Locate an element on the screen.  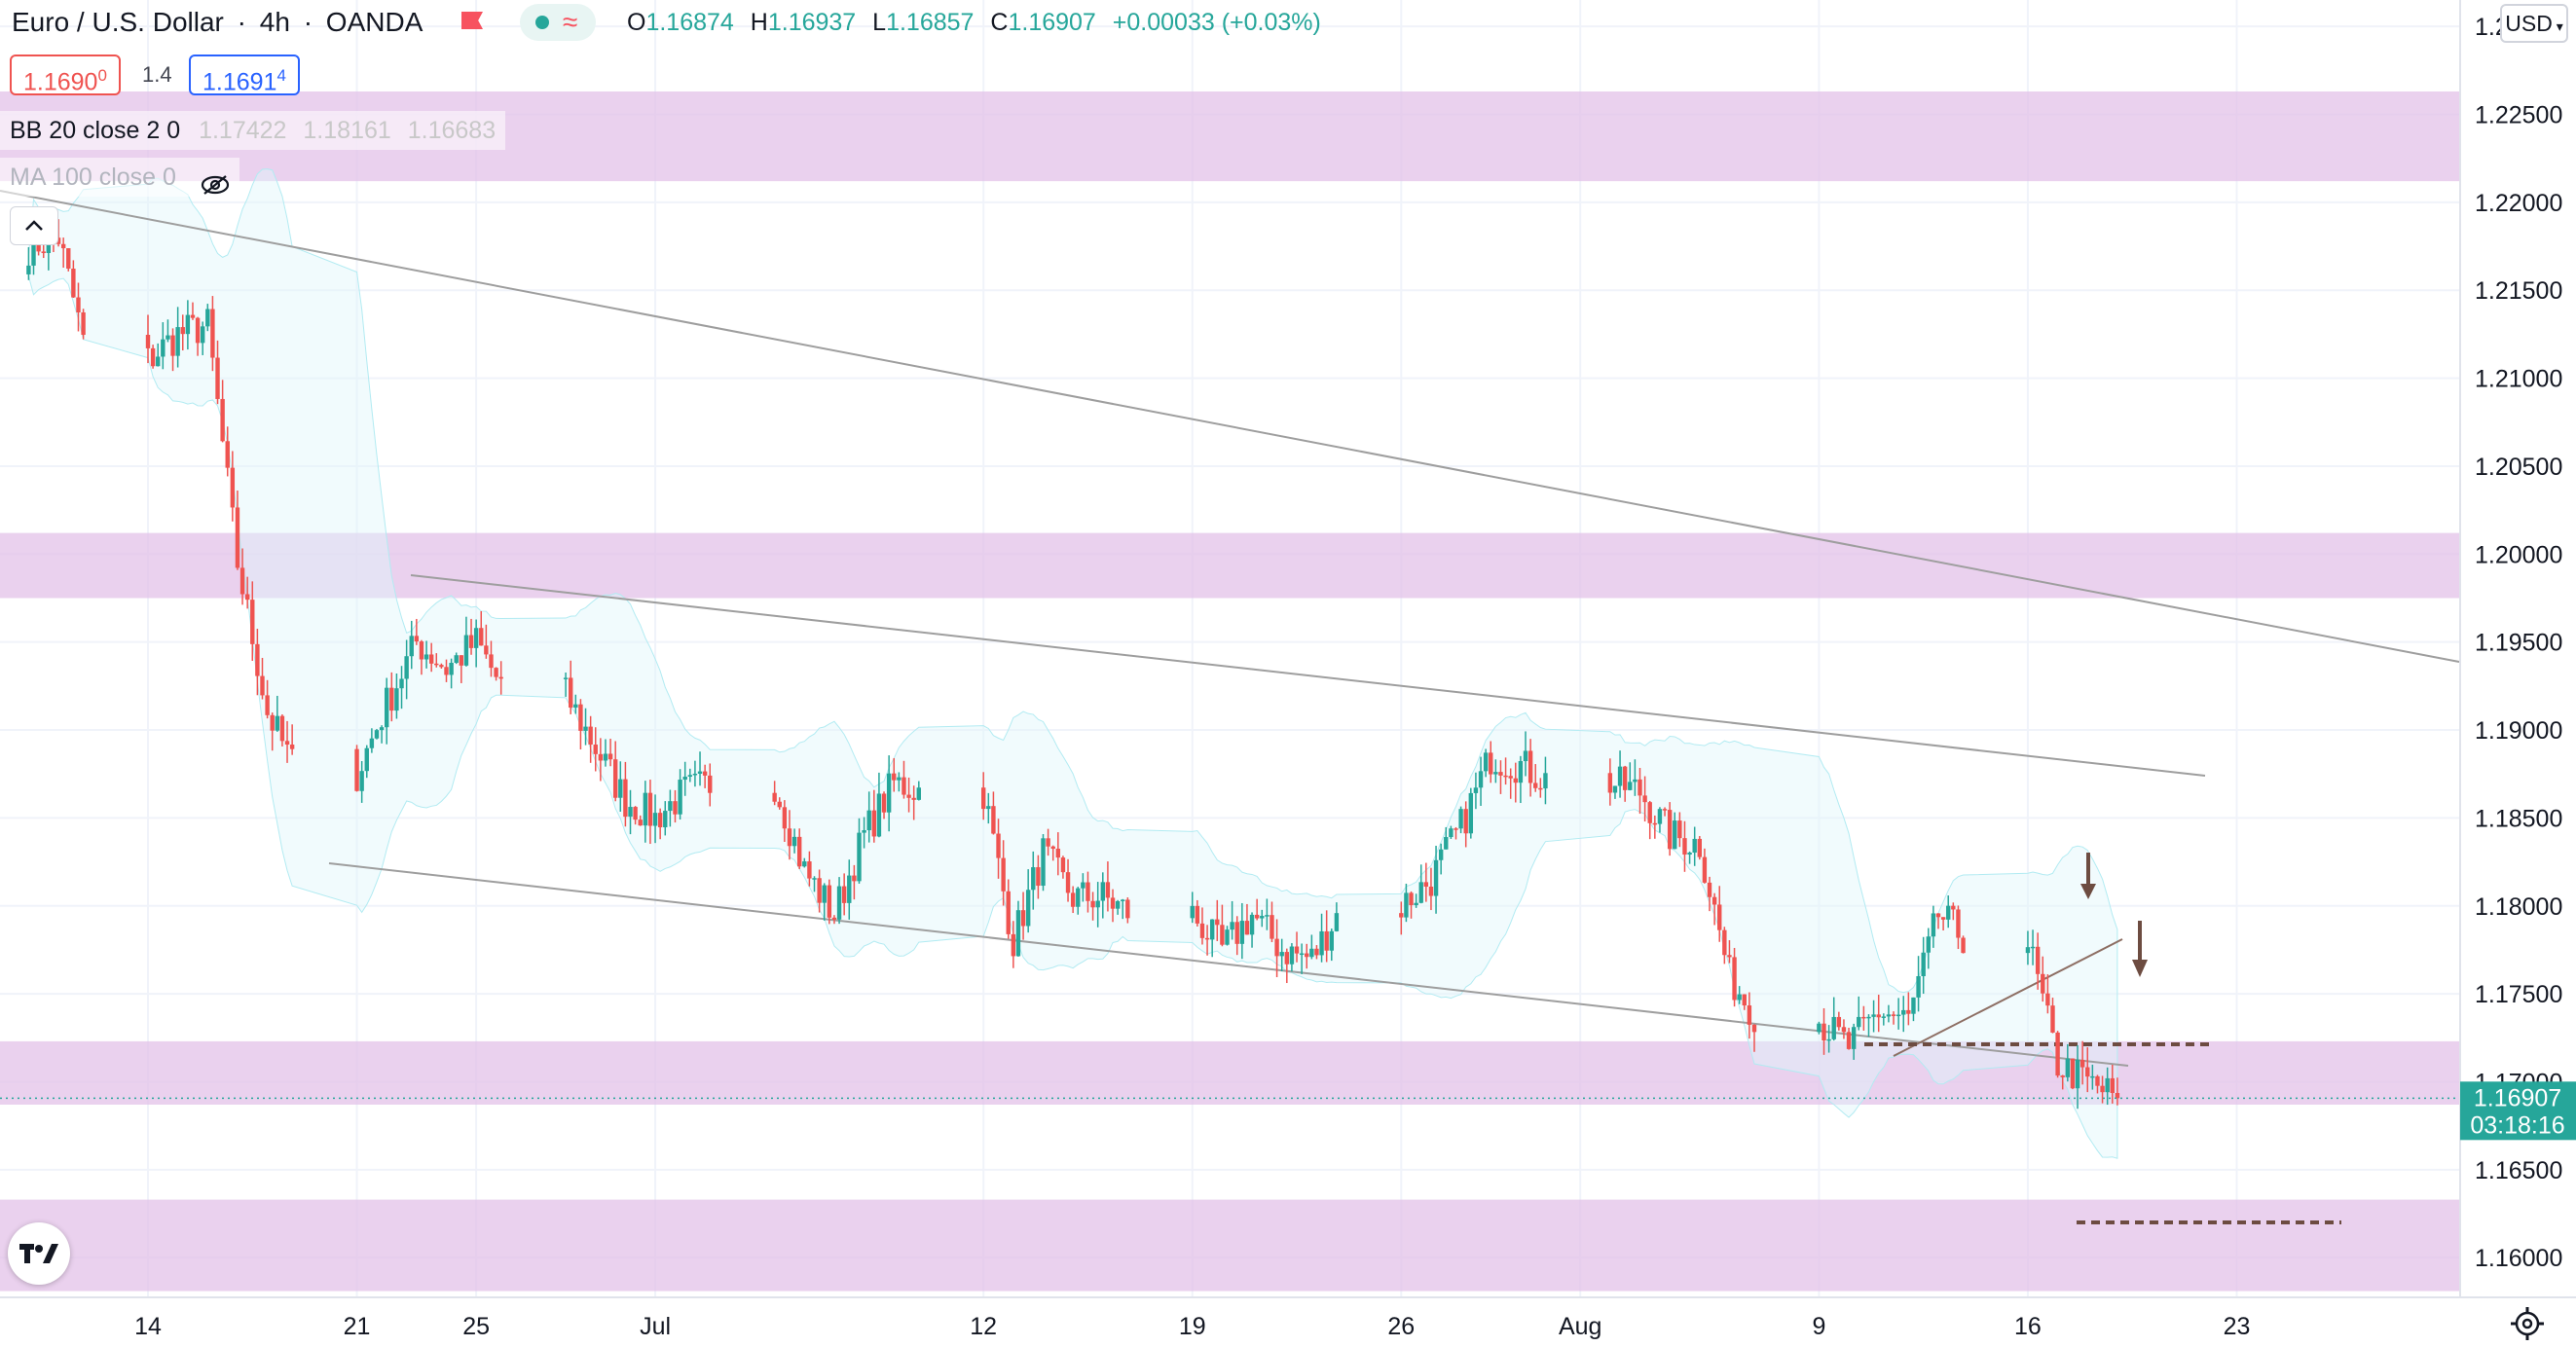
chevron-up-icon is located at coordinates (34, 225).